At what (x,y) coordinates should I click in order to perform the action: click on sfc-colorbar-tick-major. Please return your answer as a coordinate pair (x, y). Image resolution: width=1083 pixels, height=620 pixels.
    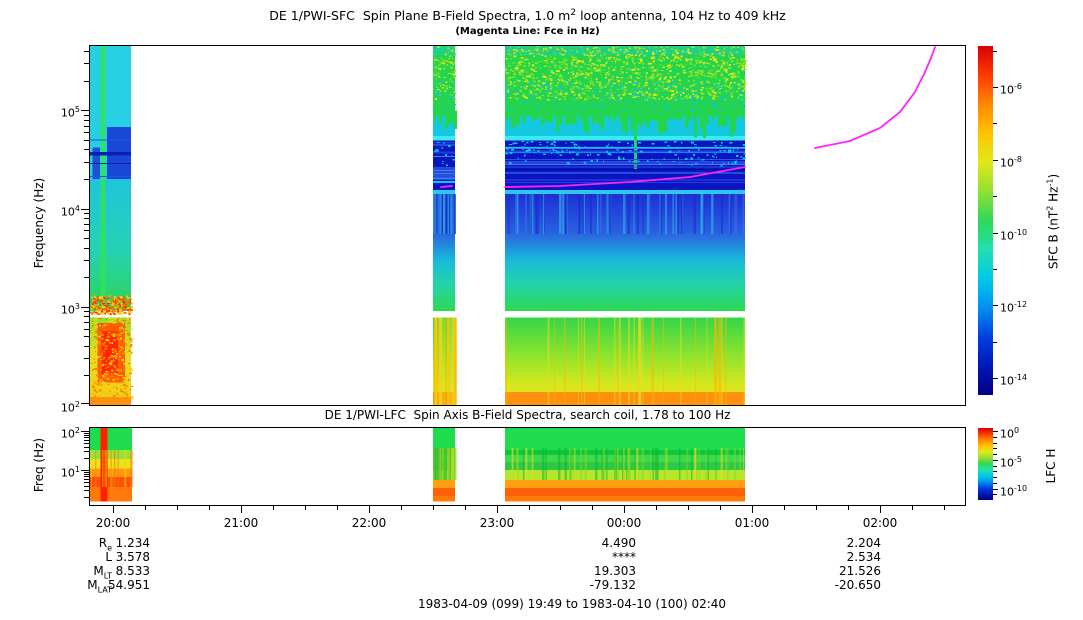
    Looking at the image, I should click on (995, 305).